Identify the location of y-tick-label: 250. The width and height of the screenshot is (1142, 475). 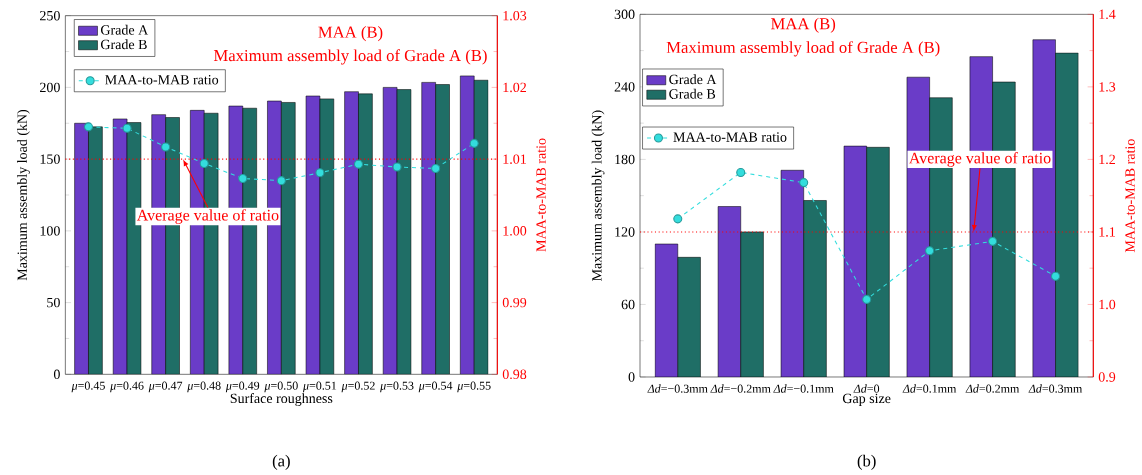
(50, 16).